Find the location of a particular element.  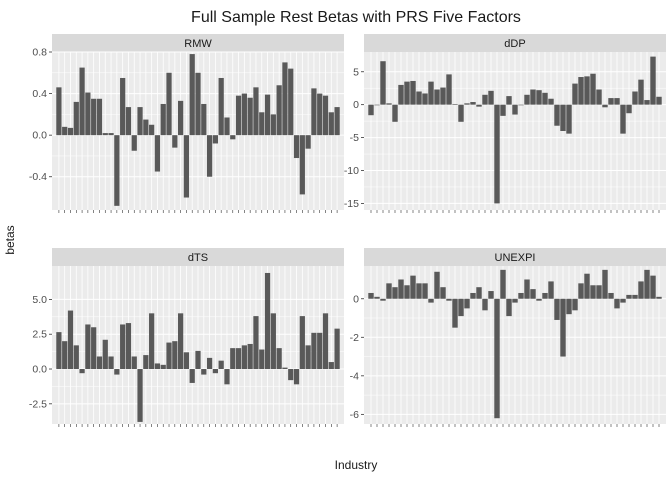

facet-strip-label: UNEXPI is located at coordinates (515, 258).